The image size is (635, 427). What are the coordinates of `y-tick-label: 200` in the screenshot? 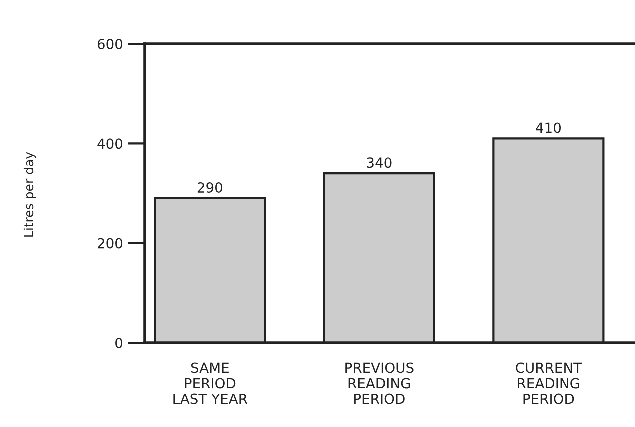 It's located at (110, 243).